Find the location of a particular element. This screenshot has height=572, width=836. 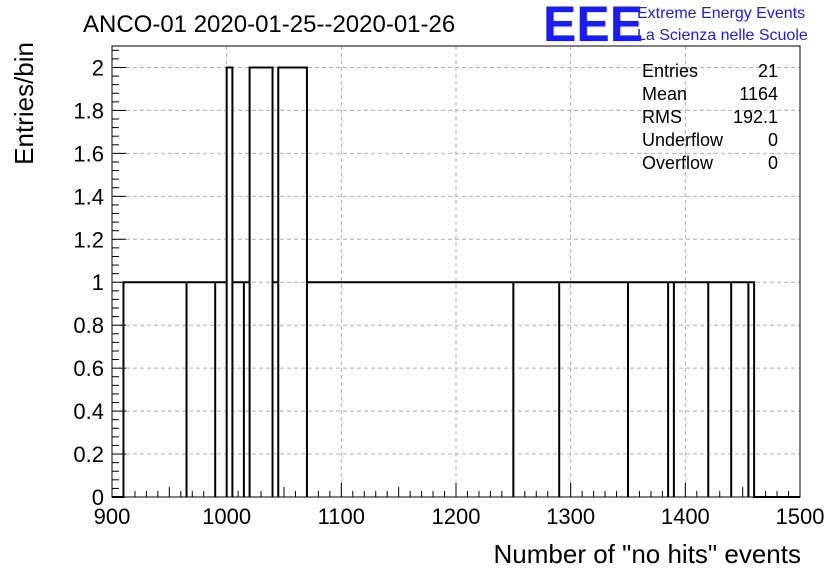

logo-line-2: La Scienza nelle Scuole is located at coordinates (722, 35).